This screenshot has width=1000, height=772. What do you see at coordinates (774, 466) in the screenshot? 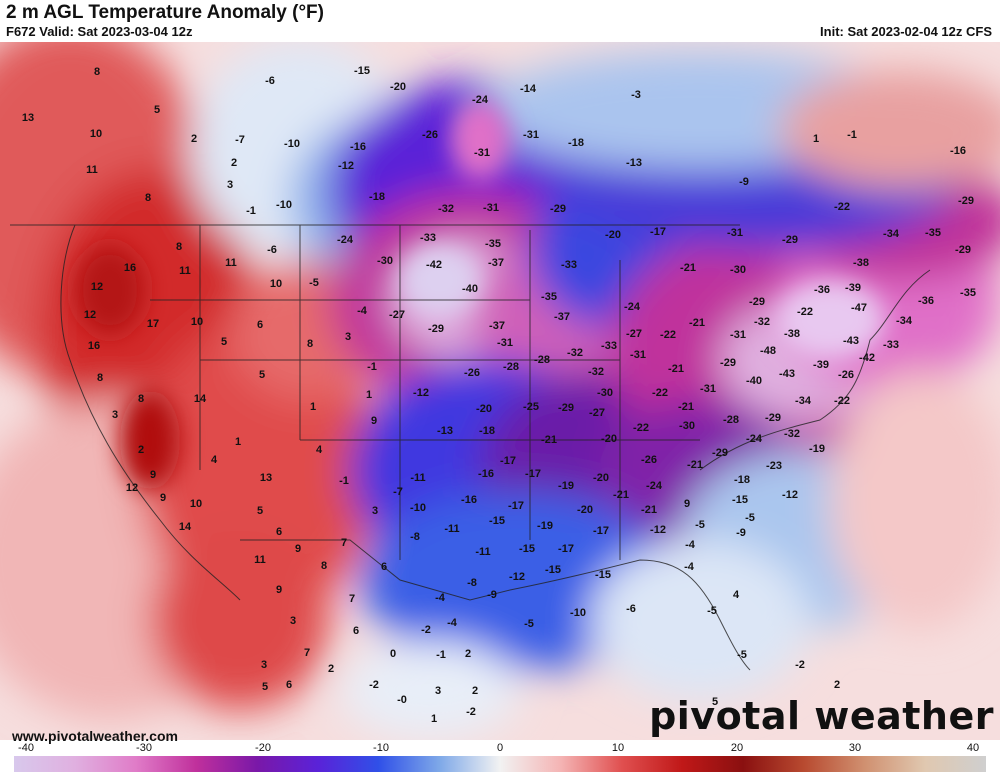
I see `anomaly-value-label: -23` at bounding box center [774, 466].